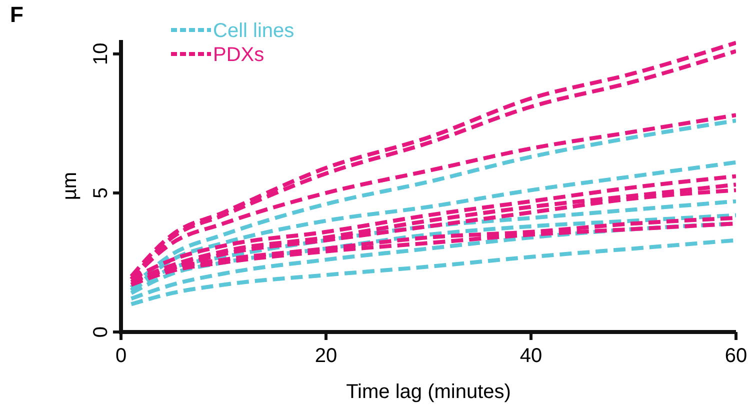  What do you see at coordinates (531, 356) in the screenshot?
I see `x-tick-label: 40` at bounding box center [531, 356].